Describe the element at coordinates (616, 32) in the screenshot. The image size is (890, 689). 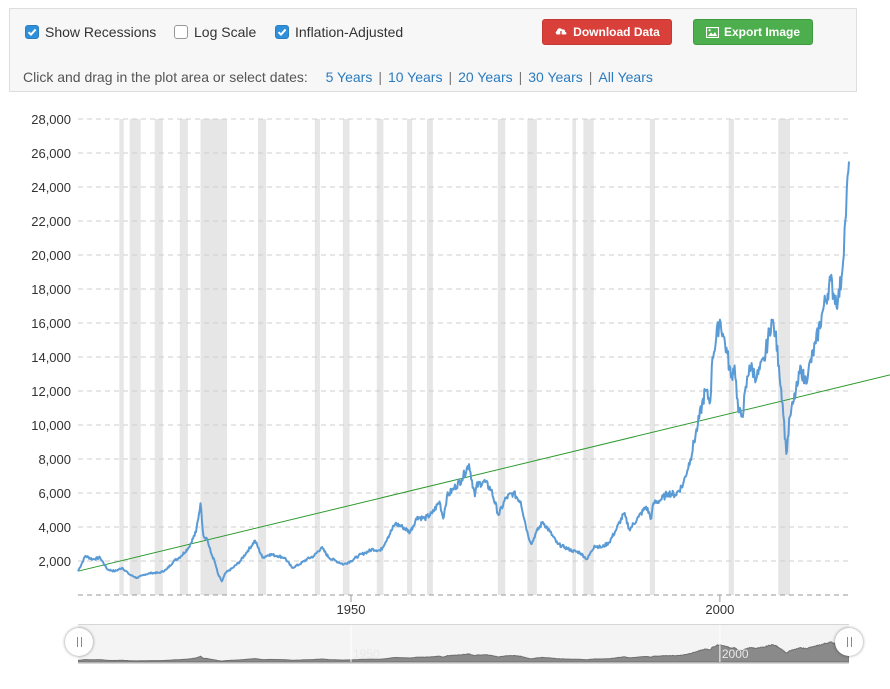
I see `download-data-label: Download Data` at that location.